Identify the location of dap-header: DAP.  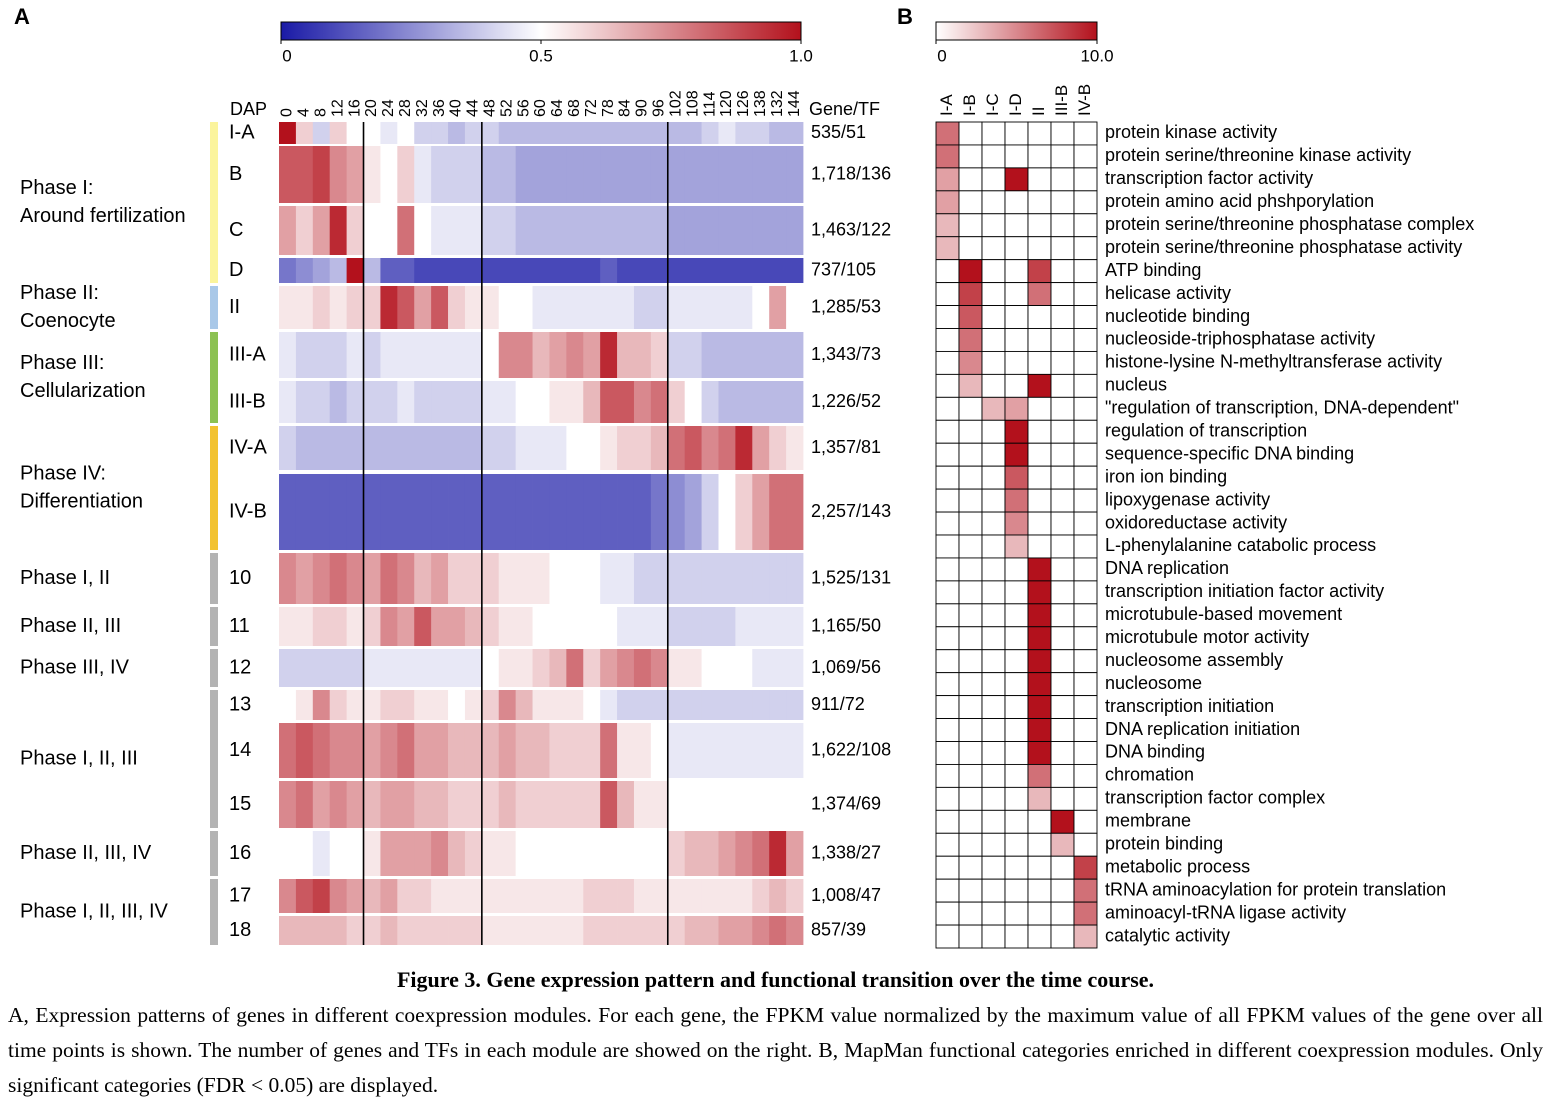
(248, 109).